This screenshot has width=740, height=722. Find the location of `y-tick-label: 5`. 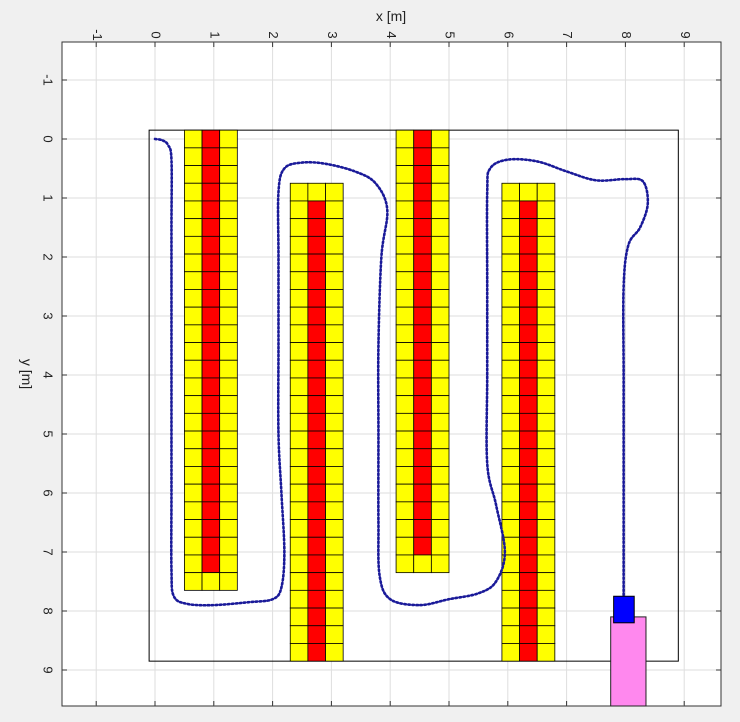

y-tick-label: 5 is located at coordinates (48, 433).